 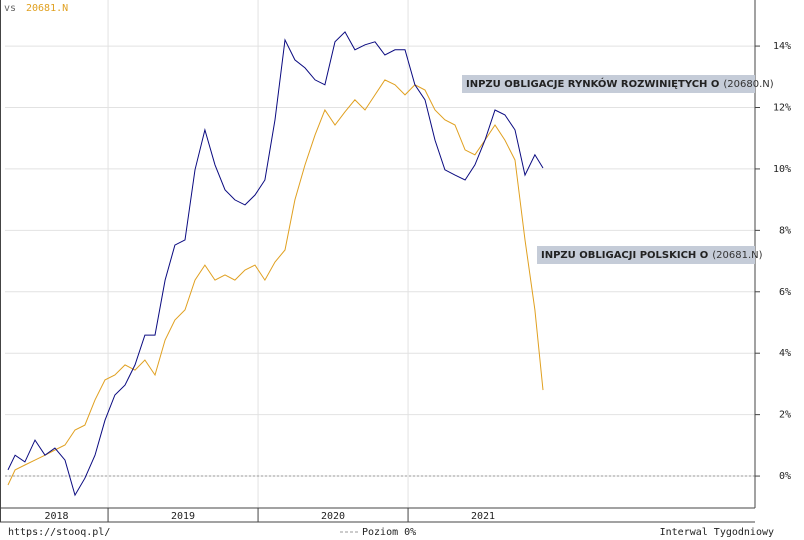 What do you see at coordinates (782, 169) in the screenshot?
I see `y-tick-label: 10%` at bounding box center [782, 169].